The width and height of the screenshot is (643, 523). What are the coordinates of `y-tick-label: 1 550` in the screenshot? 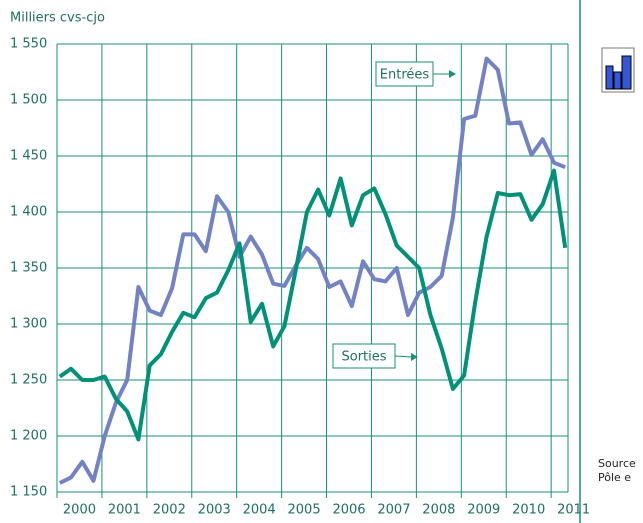 It's located at (28, 44).